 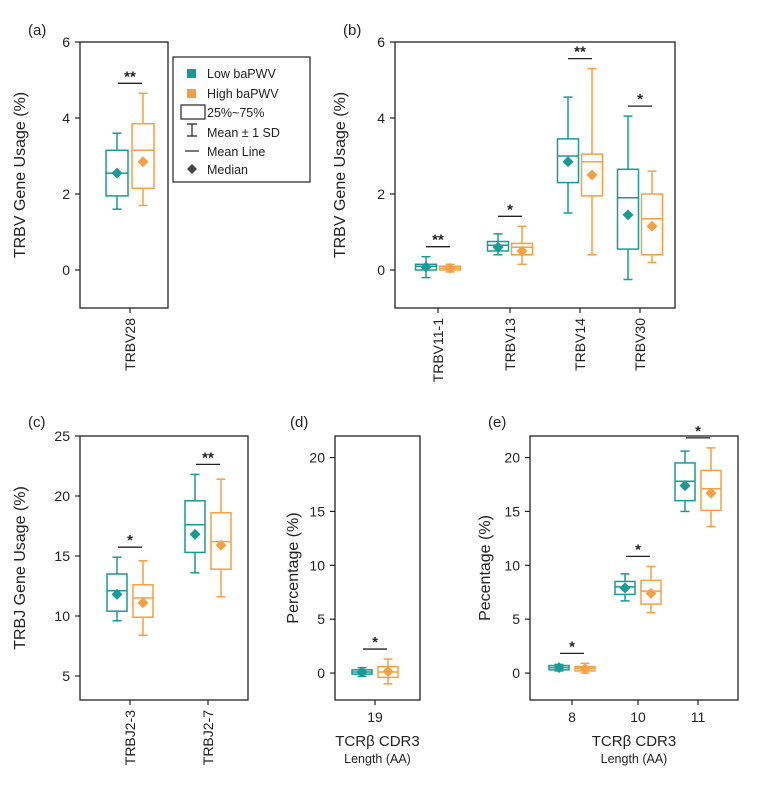 I want to click on y-tick-label: 25, so click(x=62, y=436).